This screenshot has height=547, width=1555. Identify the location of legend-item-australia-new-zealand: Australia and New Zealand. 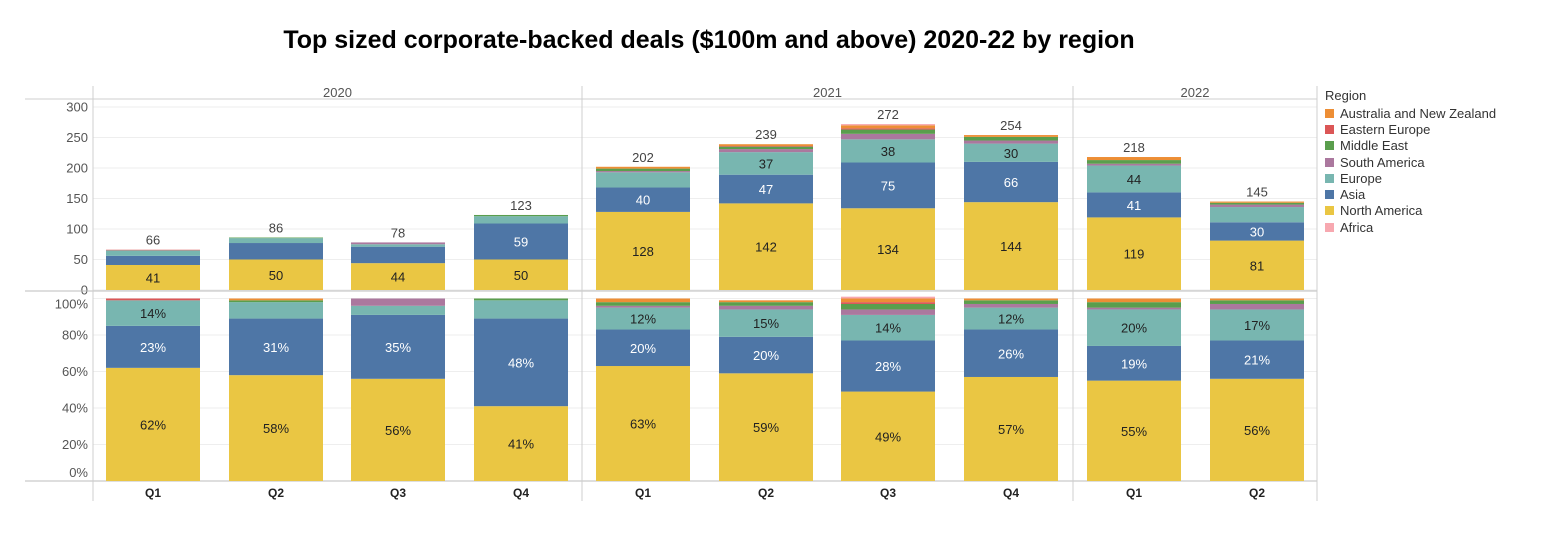
(1410, 113).